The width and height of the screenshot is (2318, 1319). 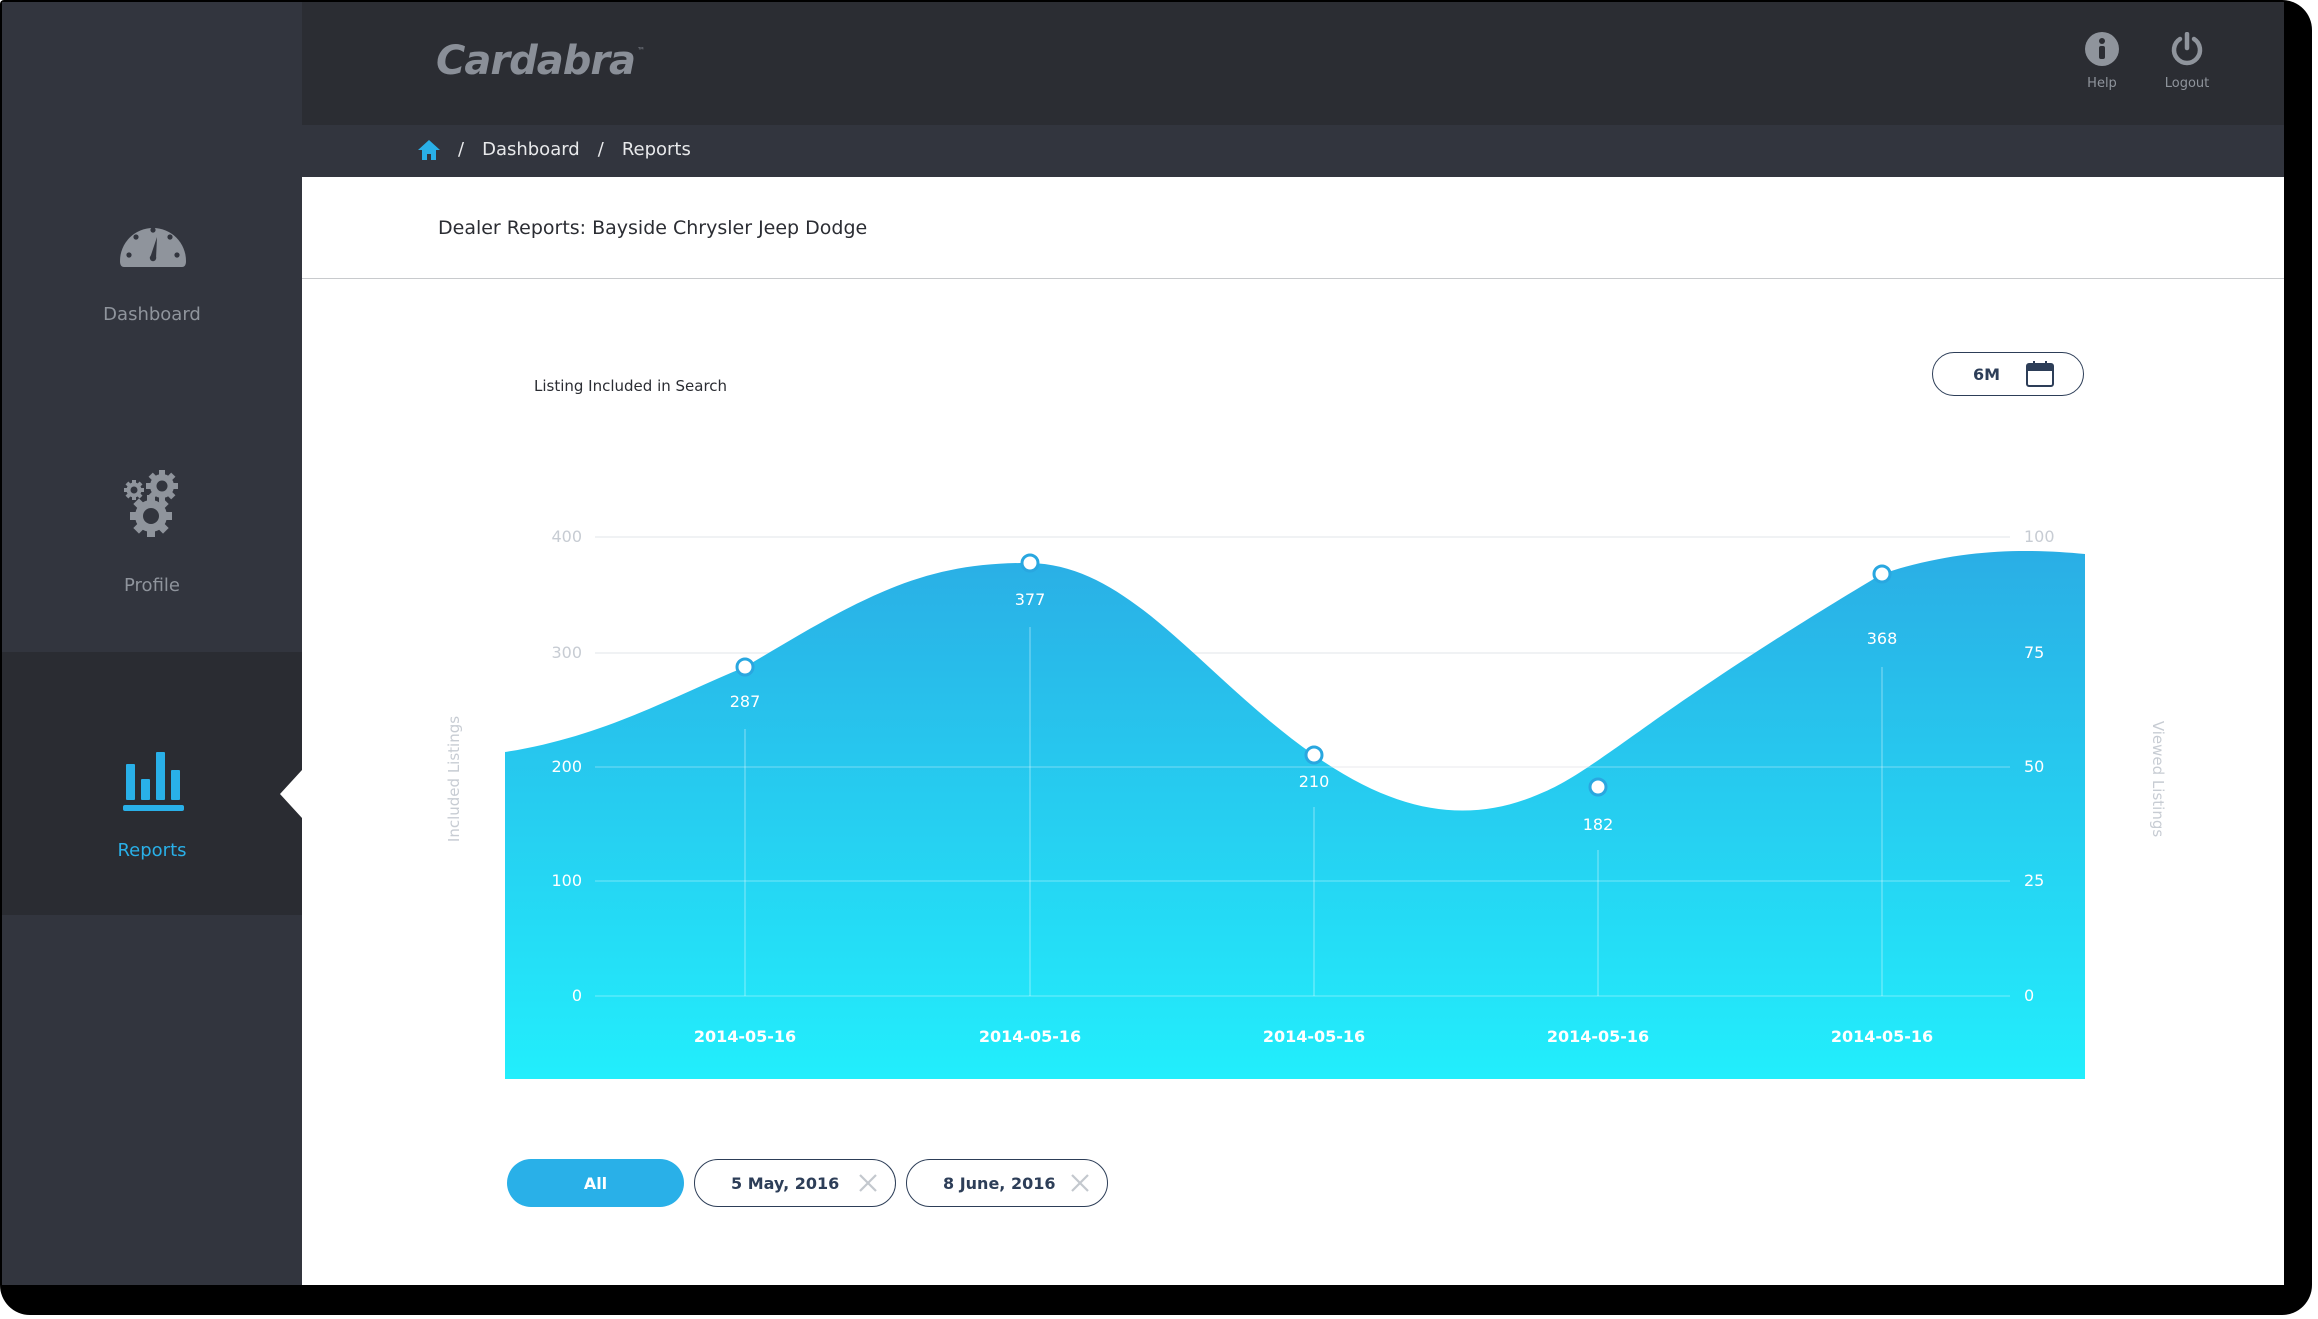 I want to click on top-header: Cardabra ™ Help Logout, so click(x=1293, y=63).